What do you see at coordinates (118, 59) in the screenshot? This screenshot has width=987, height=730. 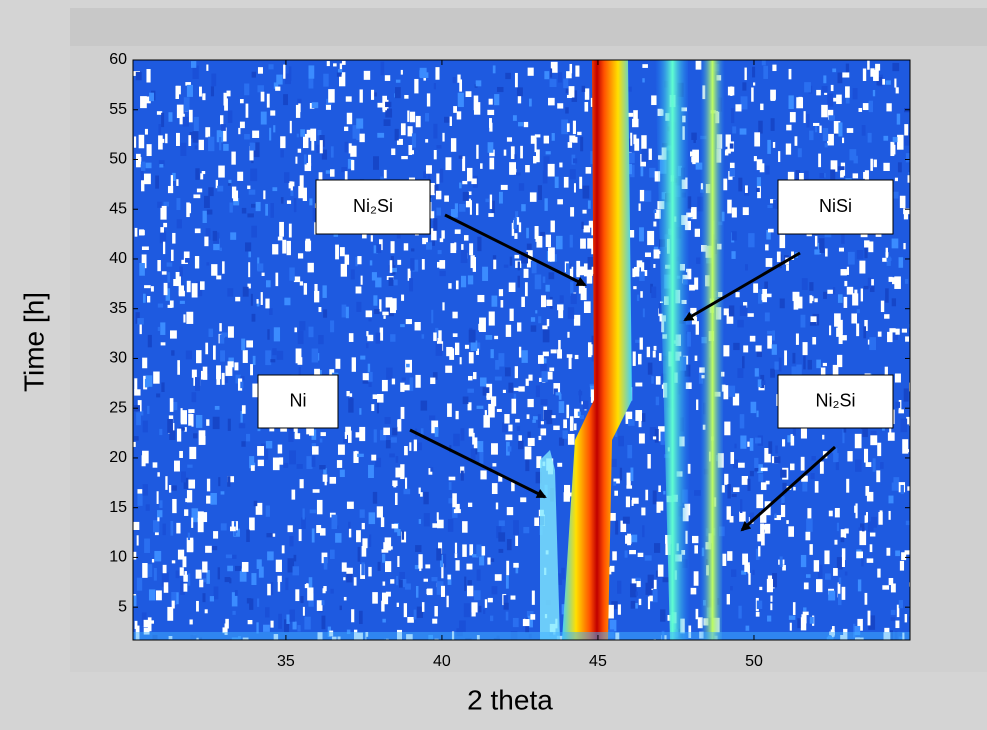 I see `y-tick-label: 60` at bounding box center [118, 59].